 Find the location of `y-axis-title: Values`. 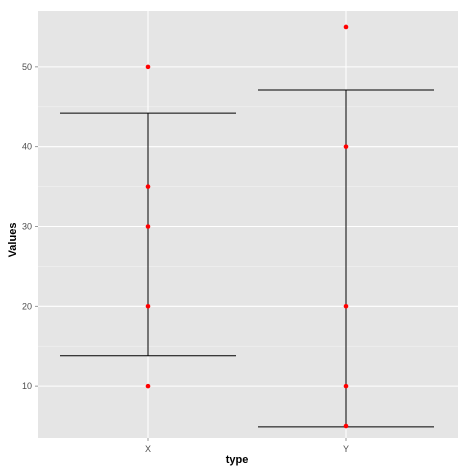

y-axis-title: Values is located at coordinates (13, 240).